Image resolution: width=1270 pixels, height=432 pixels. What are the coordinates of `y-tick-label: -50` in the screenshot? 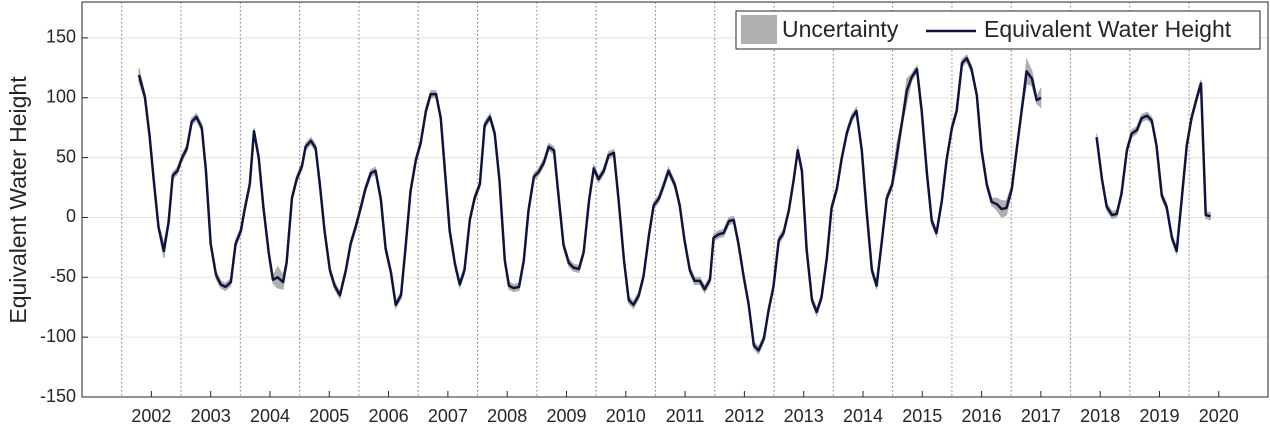 It's located at (63, 276).